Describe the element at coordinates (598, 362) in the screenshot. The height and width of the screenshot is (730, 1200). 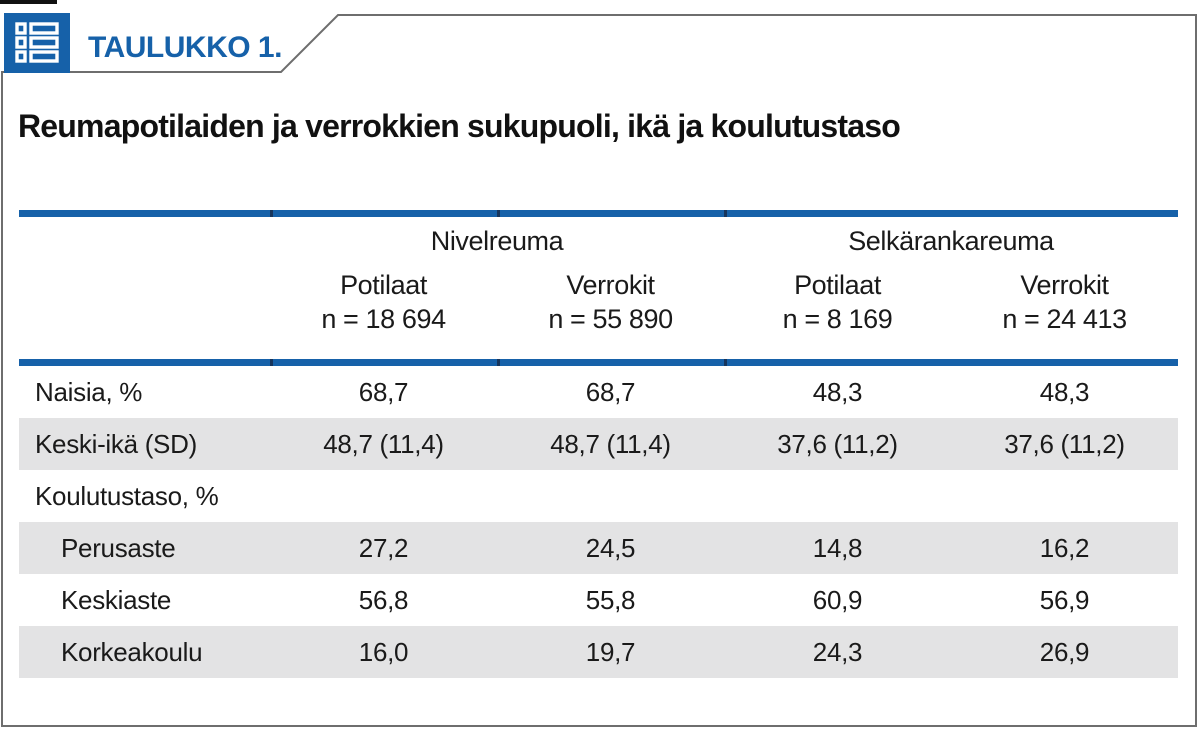
I see `header-bottom-rule` at that location.